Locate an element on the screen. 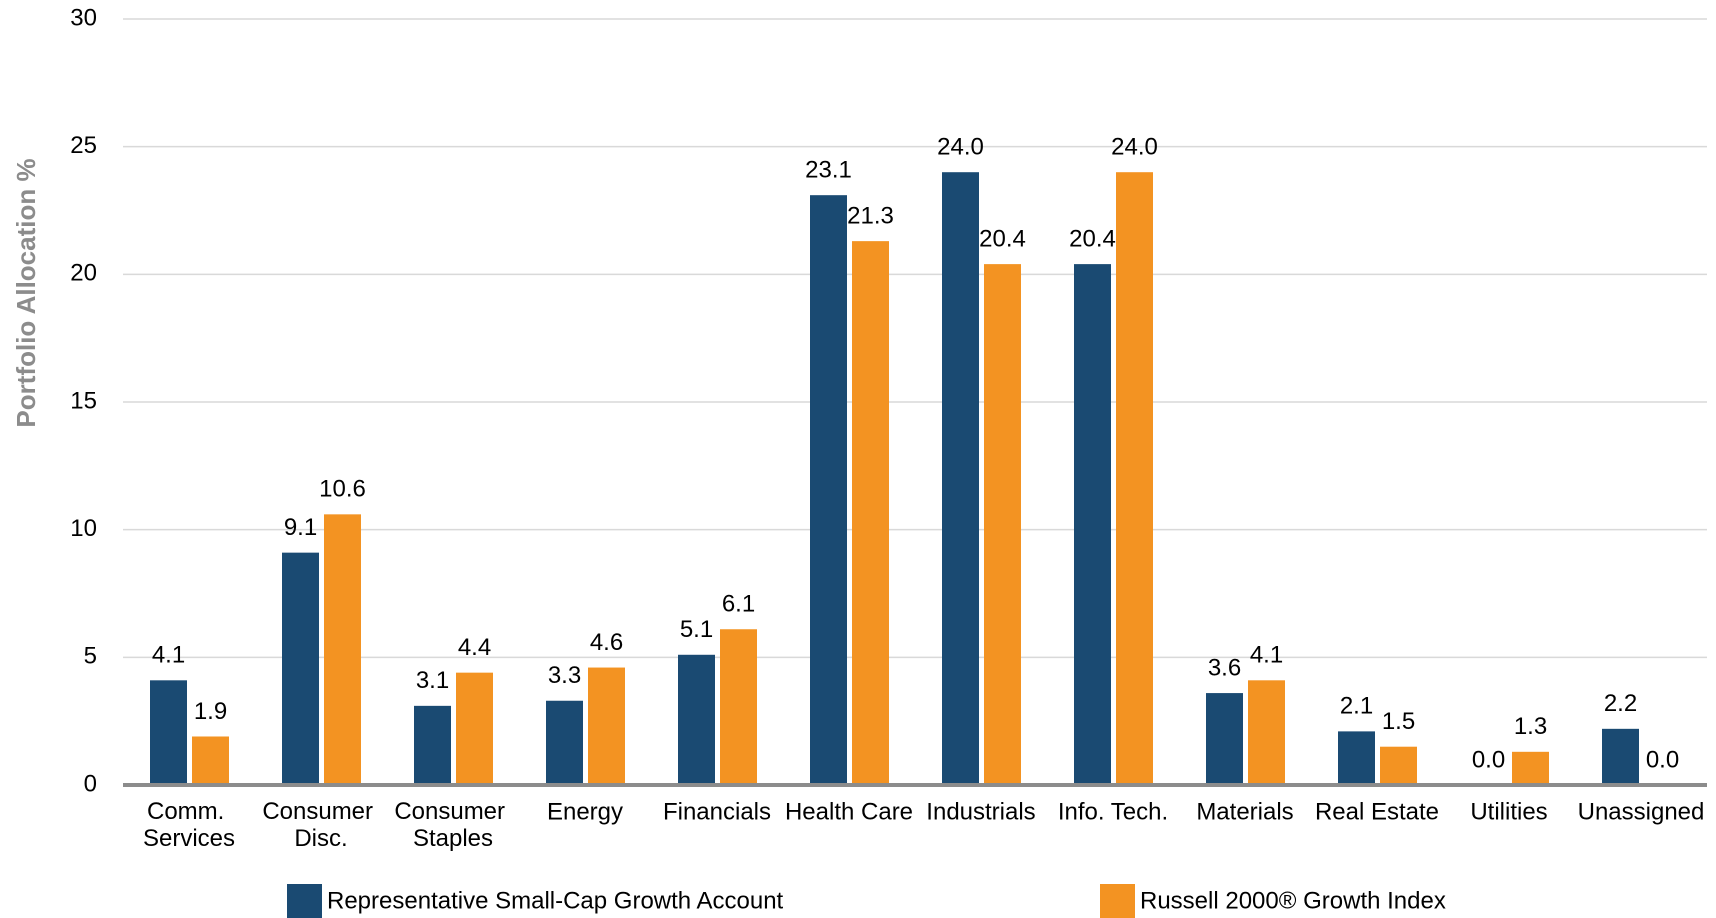 This screenshot has height=918, width=1716. y-tick-label: 30 is located at coordinates (83, 17).